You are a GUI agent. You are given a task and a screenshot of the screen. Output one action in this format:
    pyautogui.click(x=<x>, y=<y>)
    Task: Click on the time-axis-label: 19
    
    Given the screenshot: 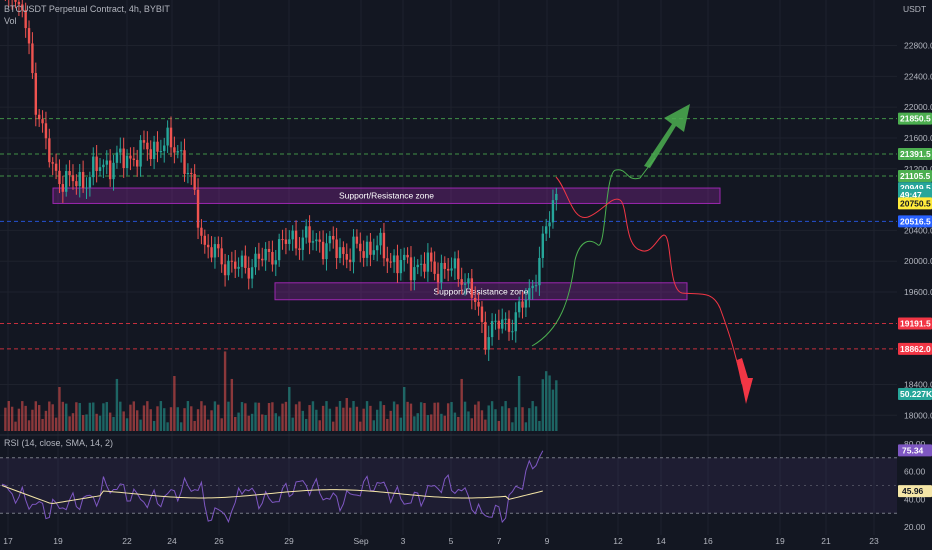 What is the action you would take?
    pyautogui.click(x=780, y=541)
    